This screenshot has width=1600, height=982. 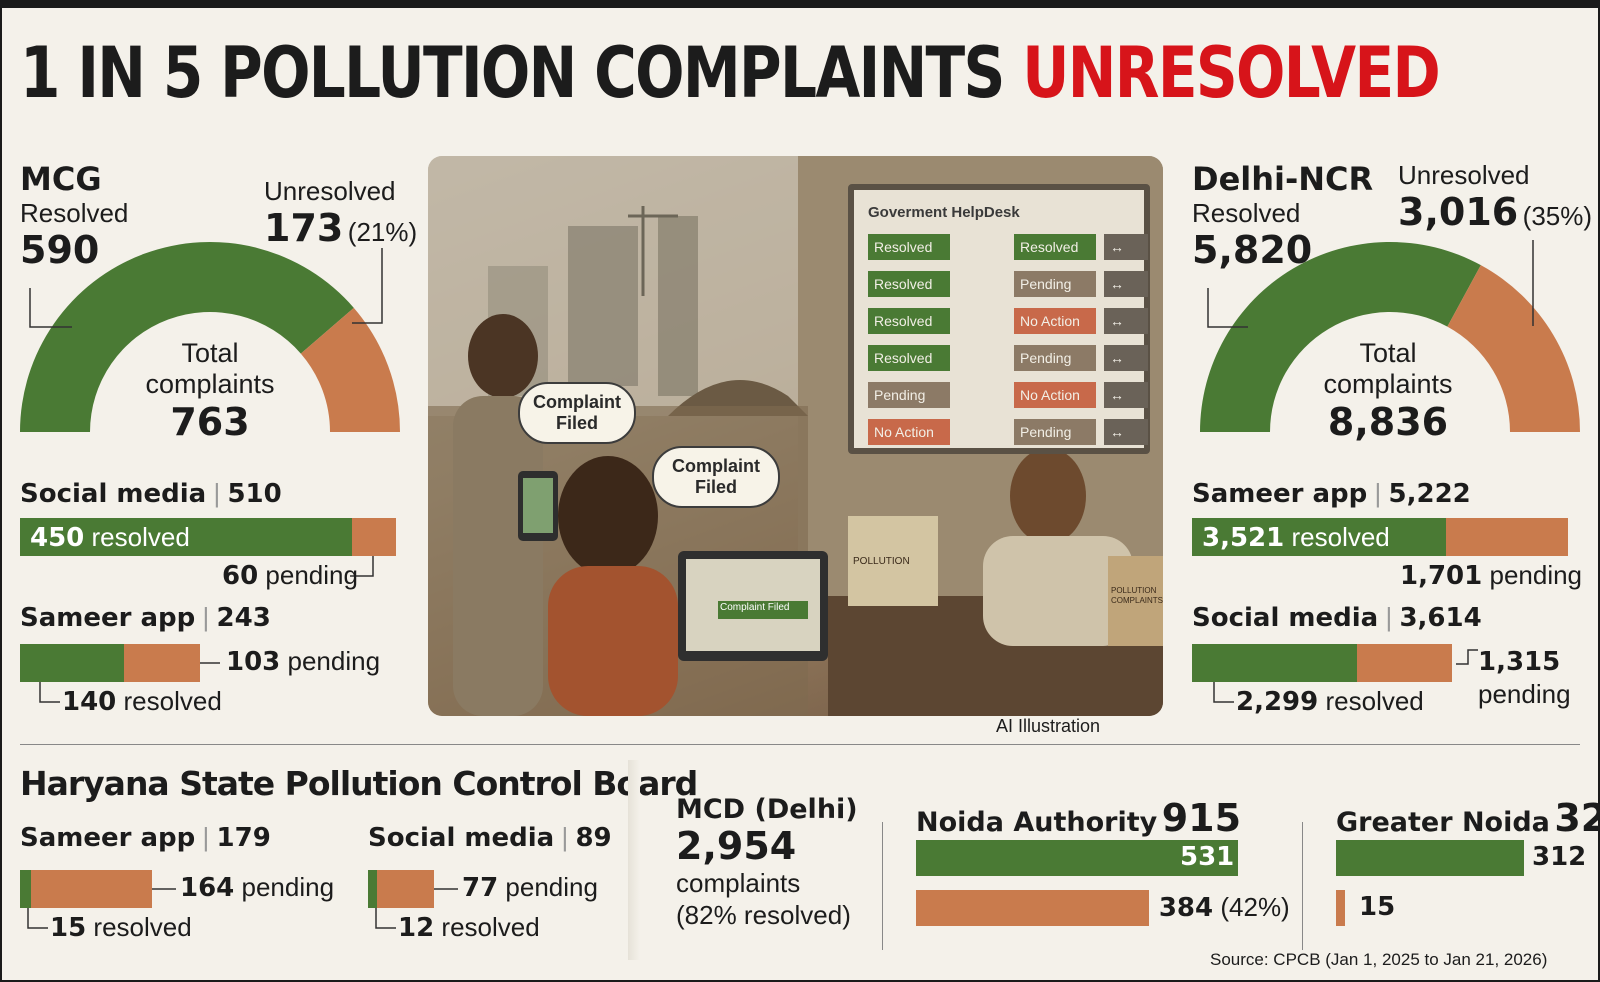 What do you see at coordinates (944, 212) in the screenshot?
I see `helpdesk-title: Goverment HelpDesk` at bounding box center [944, 212].